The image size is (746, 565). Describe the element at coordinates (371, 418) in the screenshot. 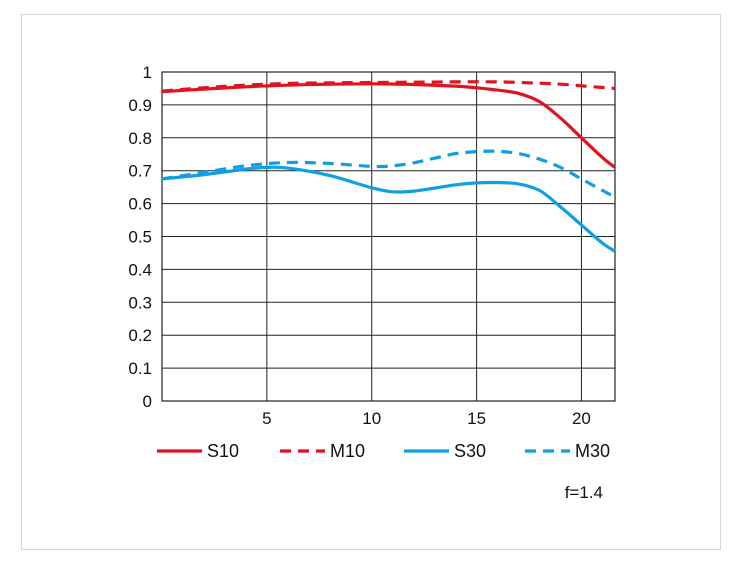

I see `x-tick-label: 10` at that location.